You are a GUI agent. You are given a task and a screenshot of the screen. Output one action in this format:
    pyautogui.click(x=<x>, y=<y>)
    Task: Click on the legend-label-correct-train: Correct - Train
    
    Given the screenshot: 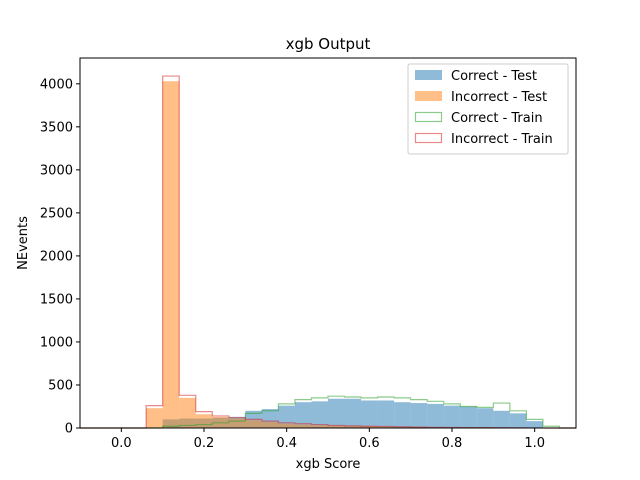 What is the action you would take?
    pyautogui.click(x=497, y=118)
    